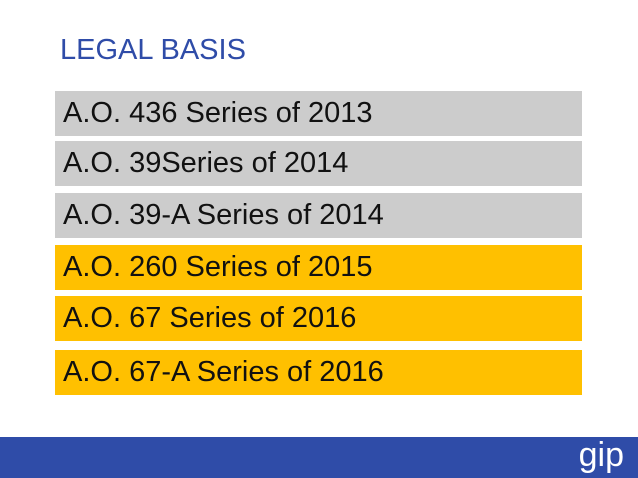  What do you see at coordinates (318, 215) in the screenshot?
I see `list-item-ao-39a: A.O. 39-A Series of 2014` at bounding box center [318, 215].